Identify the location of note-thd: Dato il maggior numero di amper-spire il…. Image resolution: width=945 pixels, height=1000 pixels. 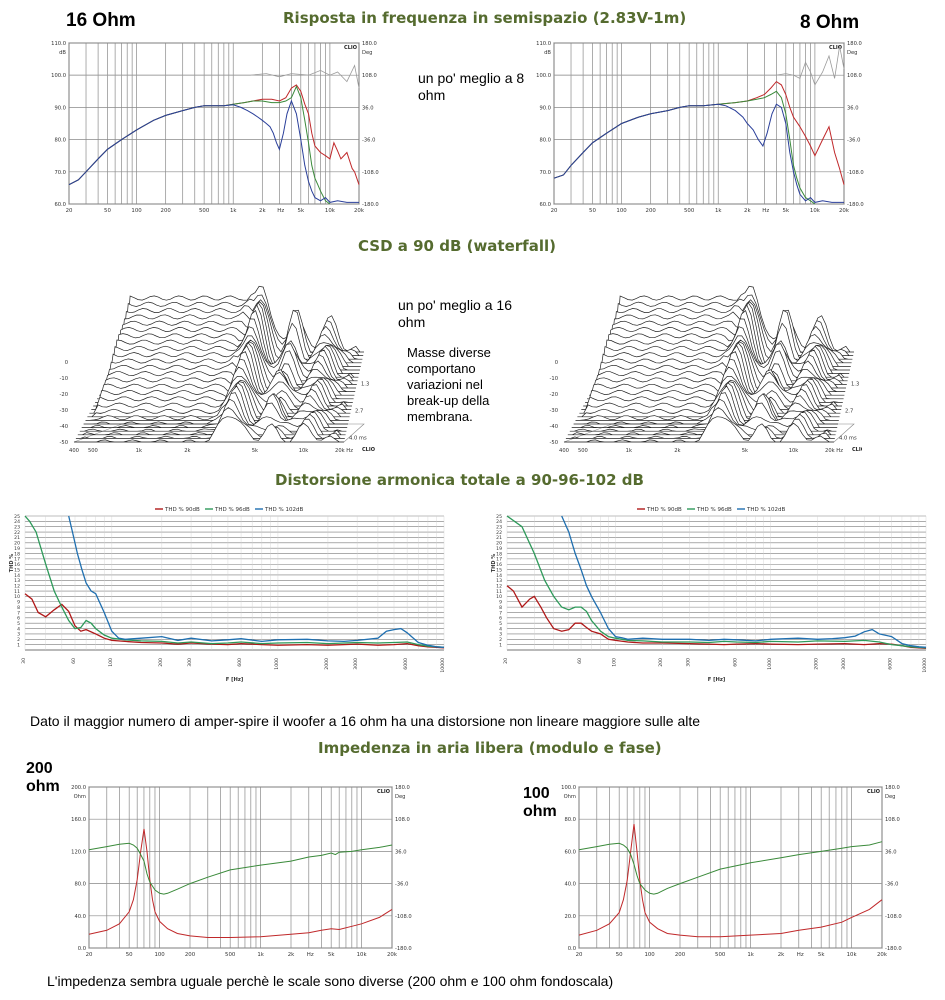
(365, 721).